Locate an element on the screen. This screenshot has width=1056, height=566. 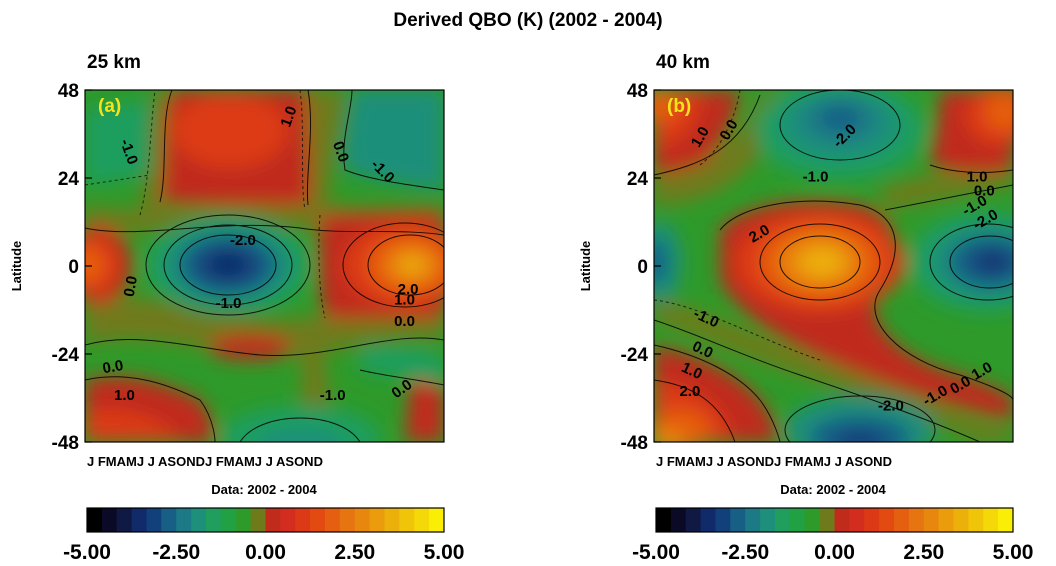
colorbar-frame is located at coordinates (265, 520).